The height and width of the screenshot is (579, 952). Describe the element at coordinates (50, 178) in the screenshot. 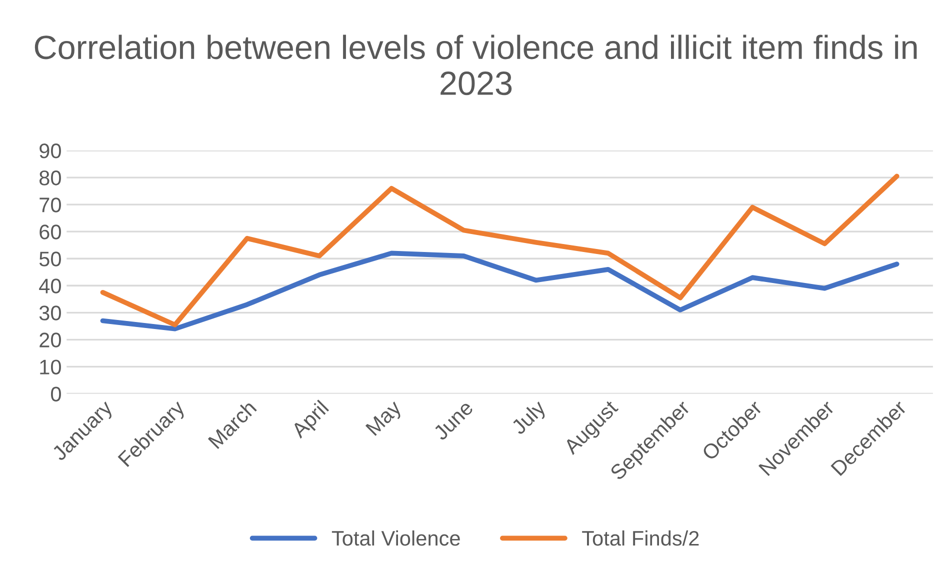

I see `y-tick-label: 80` at that location.